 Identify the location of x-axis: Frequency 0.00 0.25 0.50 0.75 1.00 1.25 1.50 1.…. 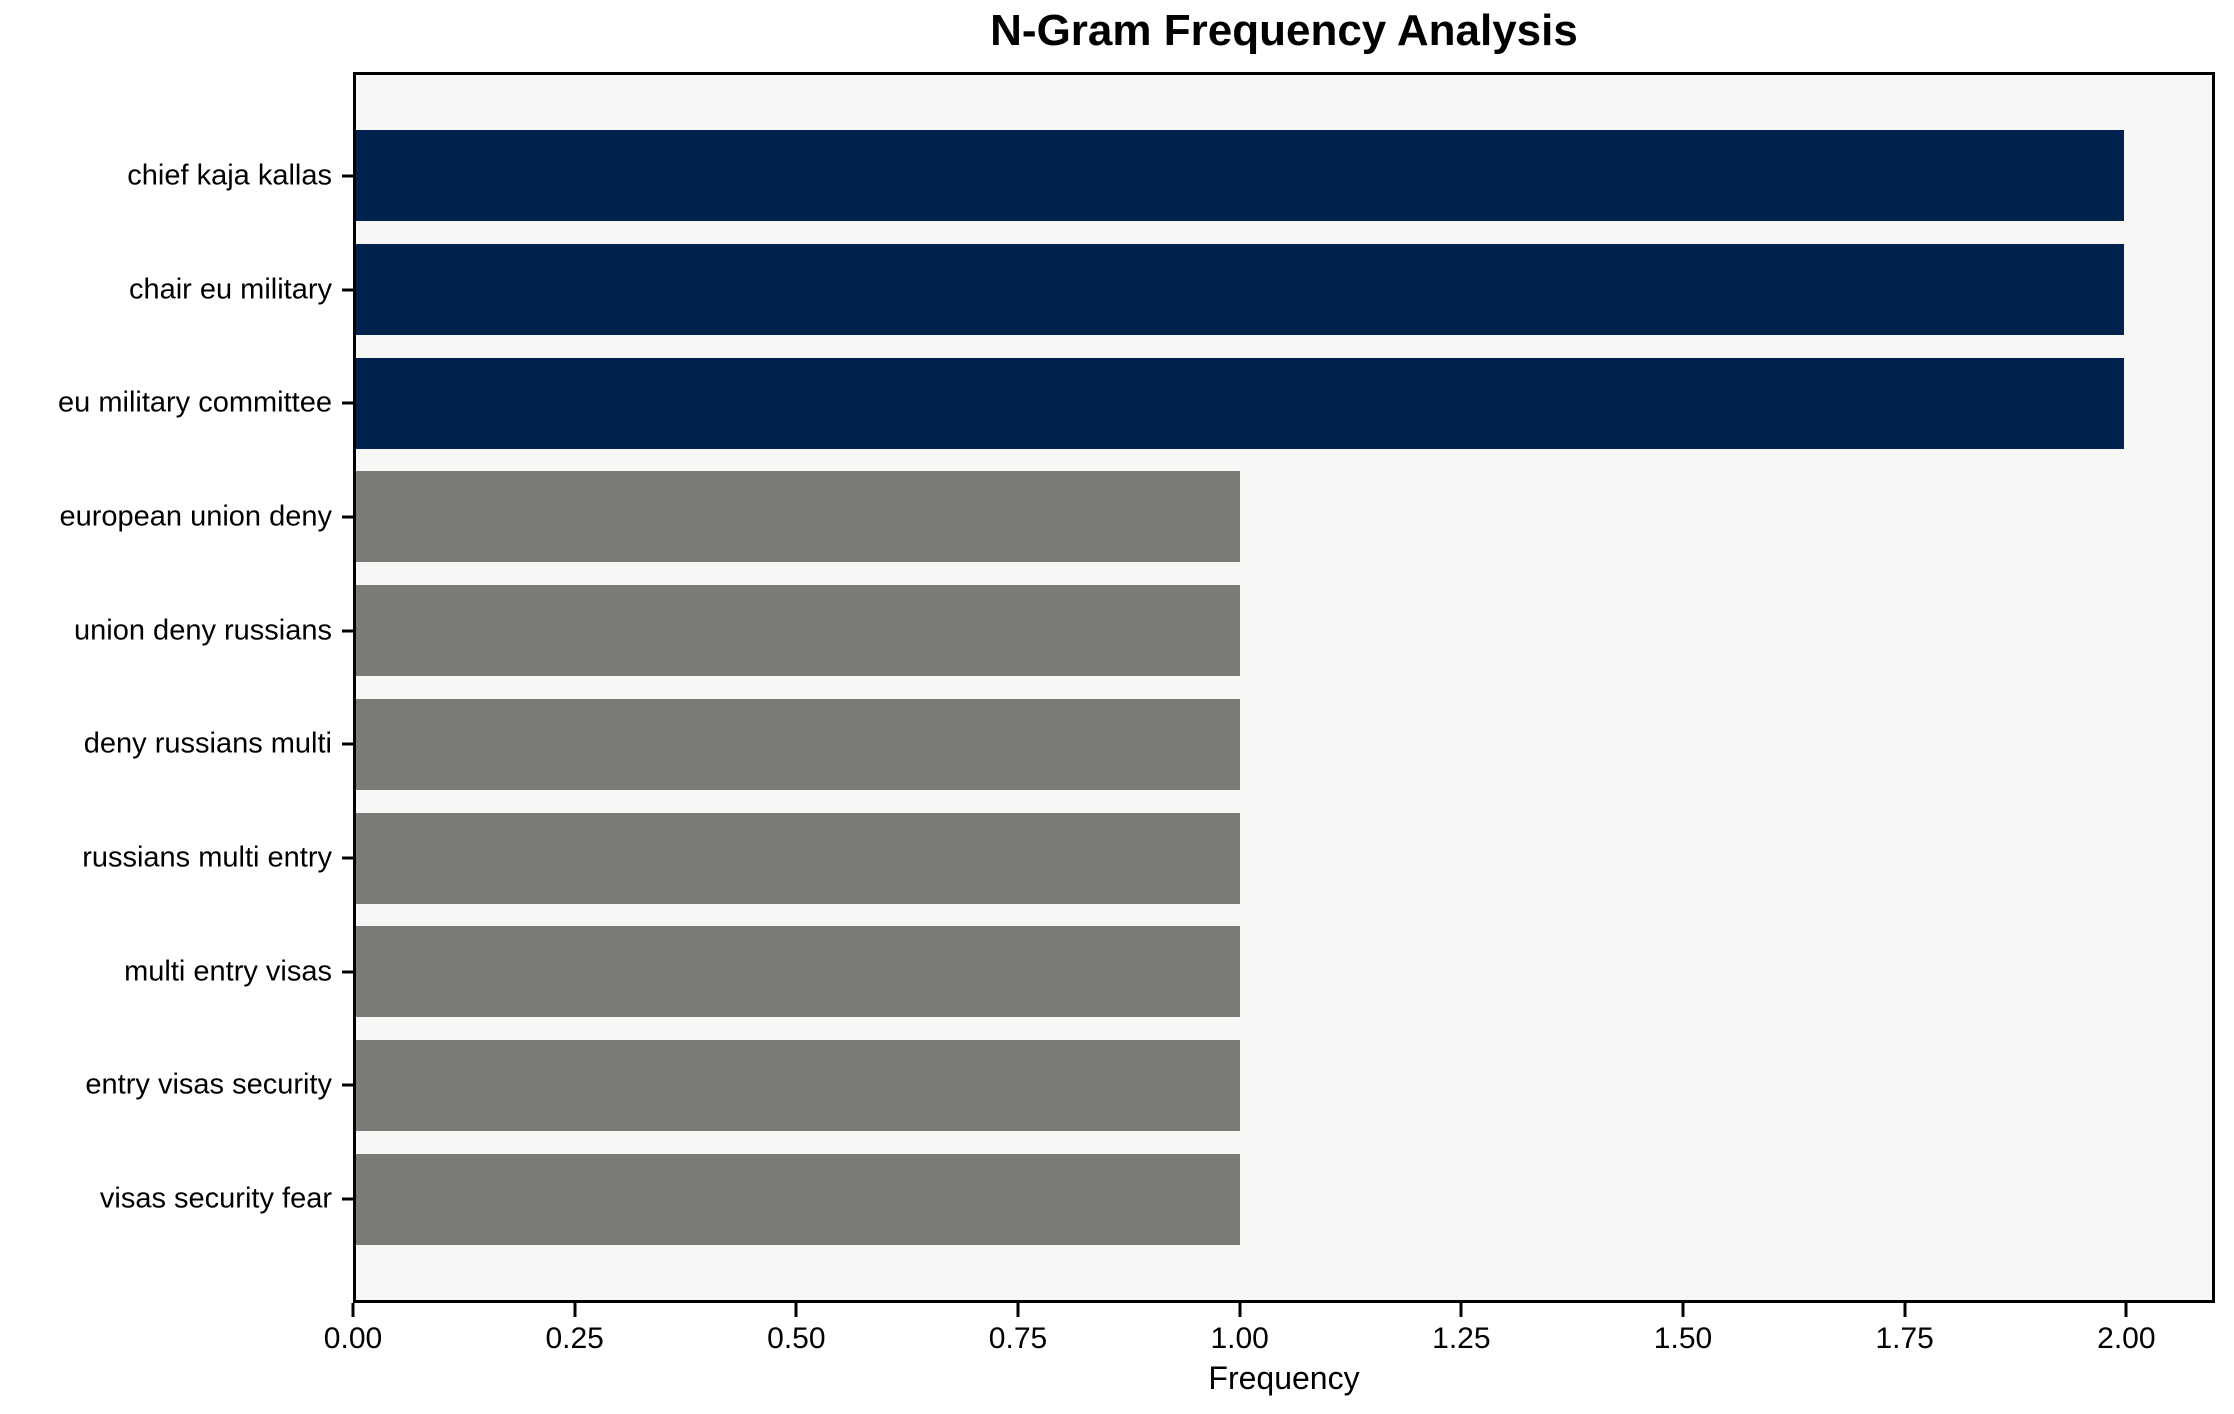
(1269, 1358).